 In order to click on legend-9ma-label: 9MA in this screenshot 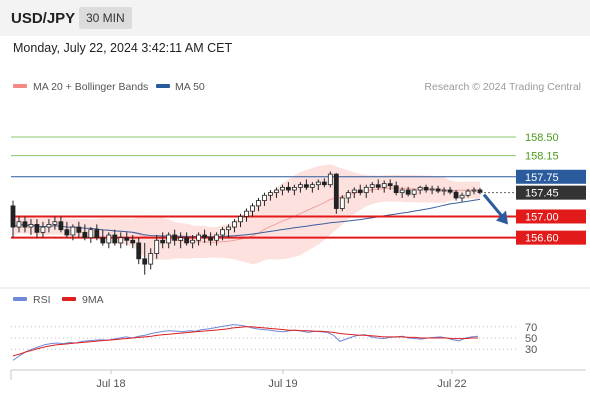, I will do `click(93, 300)`.